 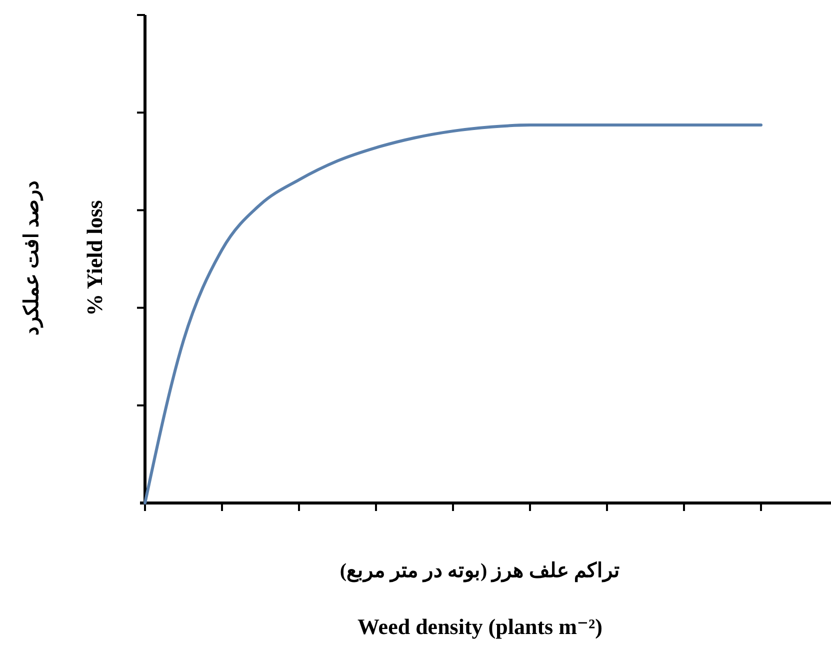 I want to click on y-axis-title: % Yield loss, so click(x=94, y=258).